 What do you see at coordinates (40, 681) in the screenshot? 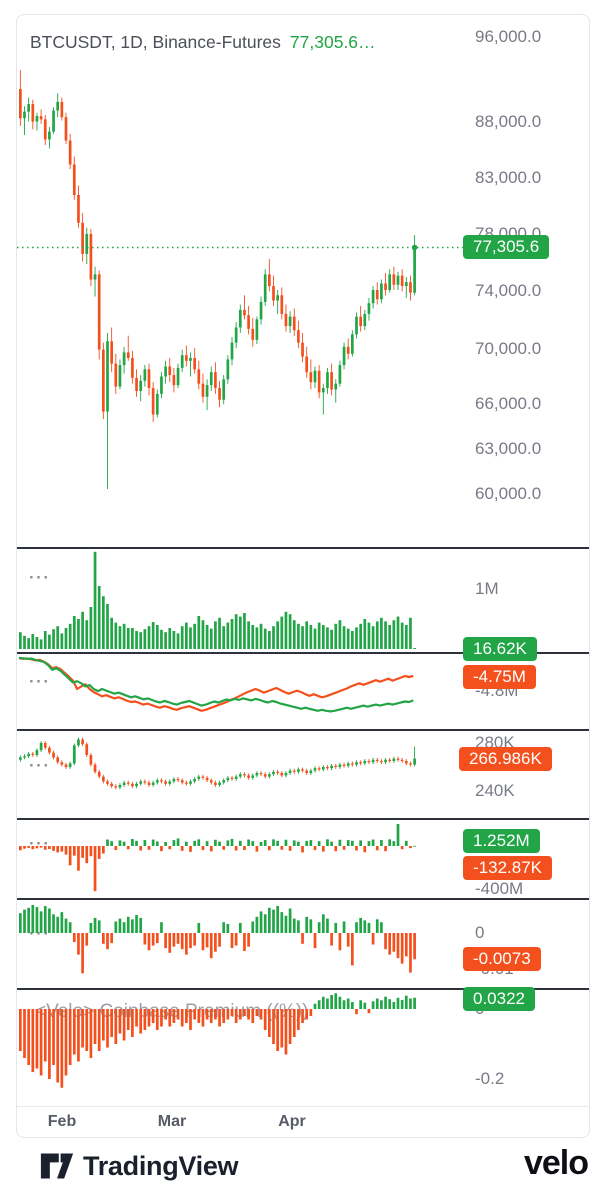
I see `lines-pane-menu-icon: ···` at bounding box center [40, 681].